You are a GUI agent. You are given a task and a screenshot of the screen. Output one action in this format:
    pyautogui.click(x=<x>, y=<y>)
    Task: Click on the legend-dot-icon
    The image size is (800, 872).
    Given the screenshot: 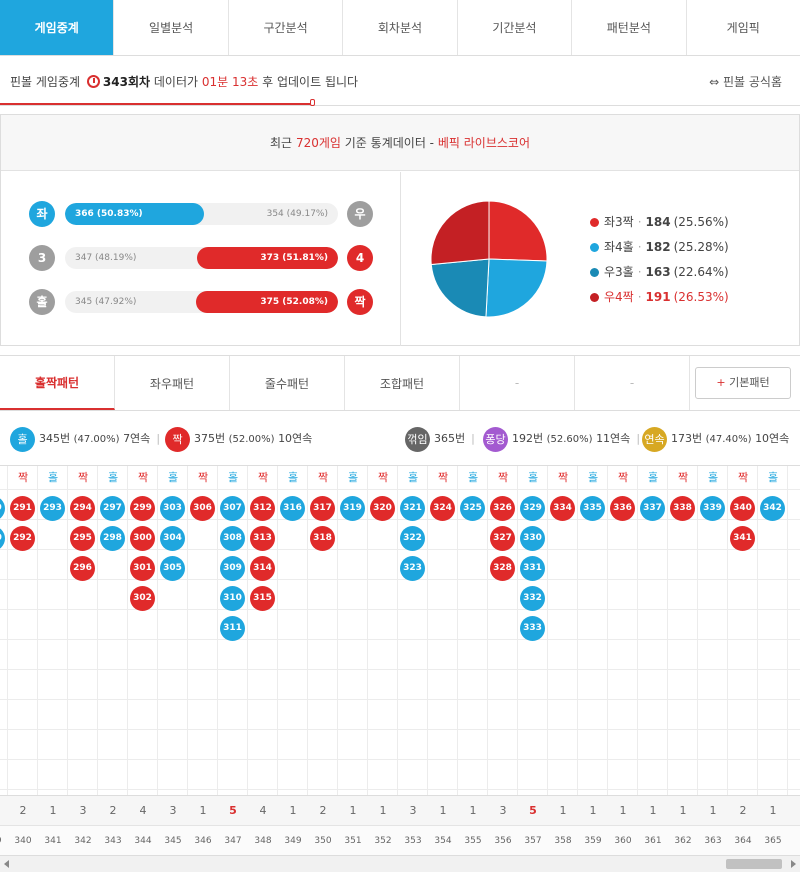 What is the action you would take?
    pyautogui.click(x=594, y=247)
    